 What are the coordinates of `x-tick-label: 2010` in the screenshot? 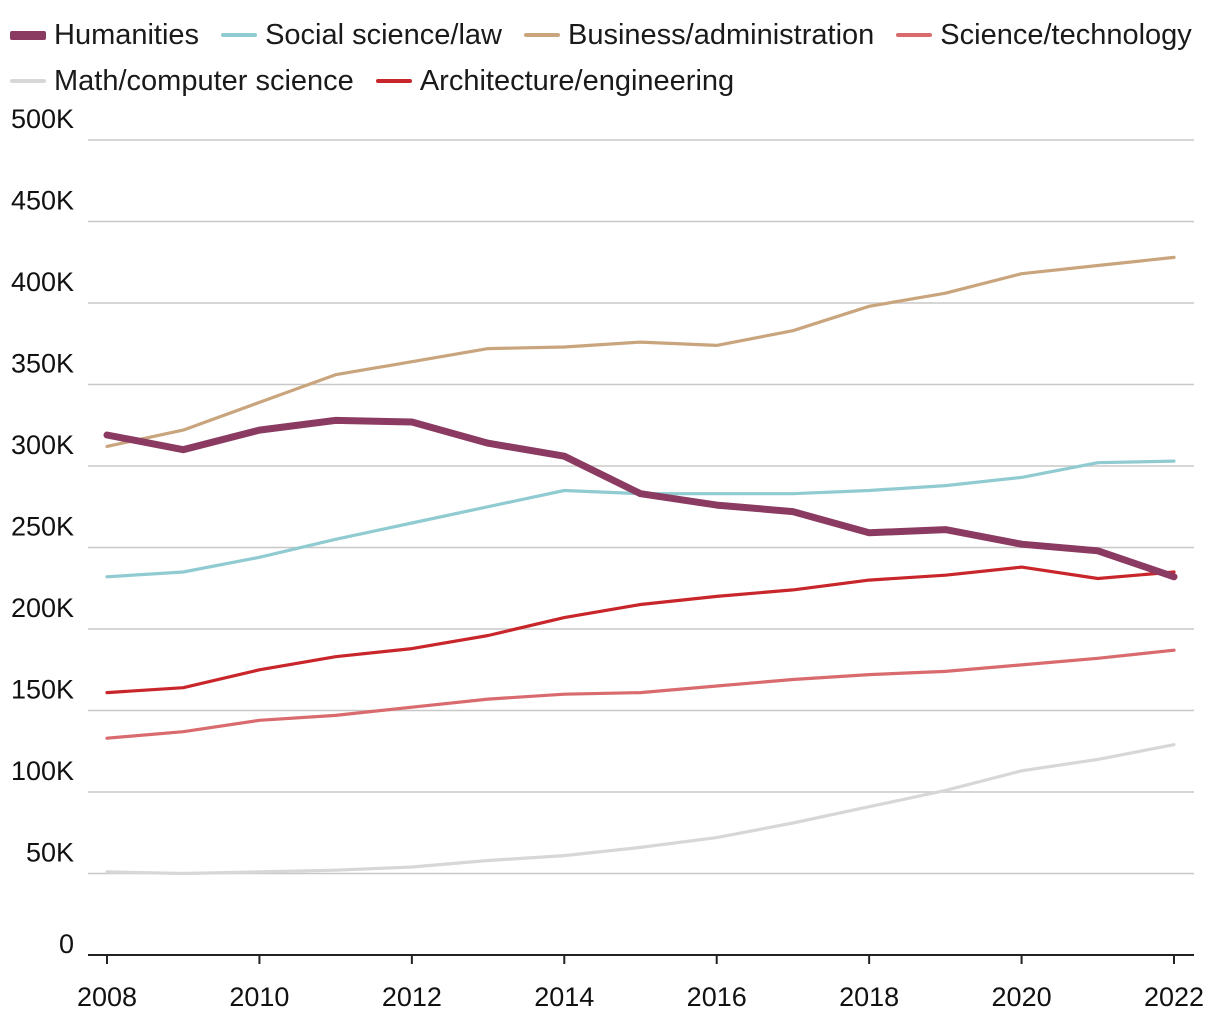 It's located at (259, 997).